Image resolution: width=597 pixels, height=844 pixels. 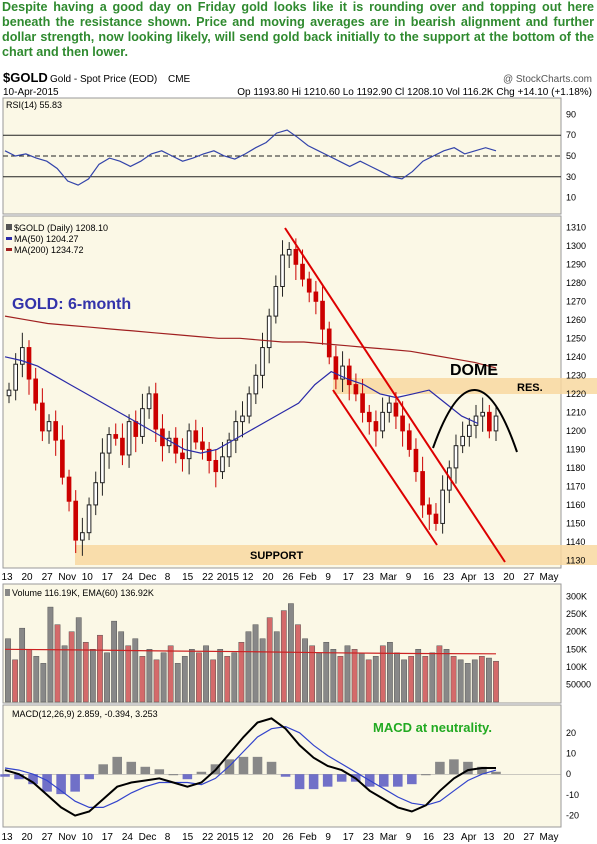 I want to click on price-tick-label: 1280, so click(x=576, y=283).